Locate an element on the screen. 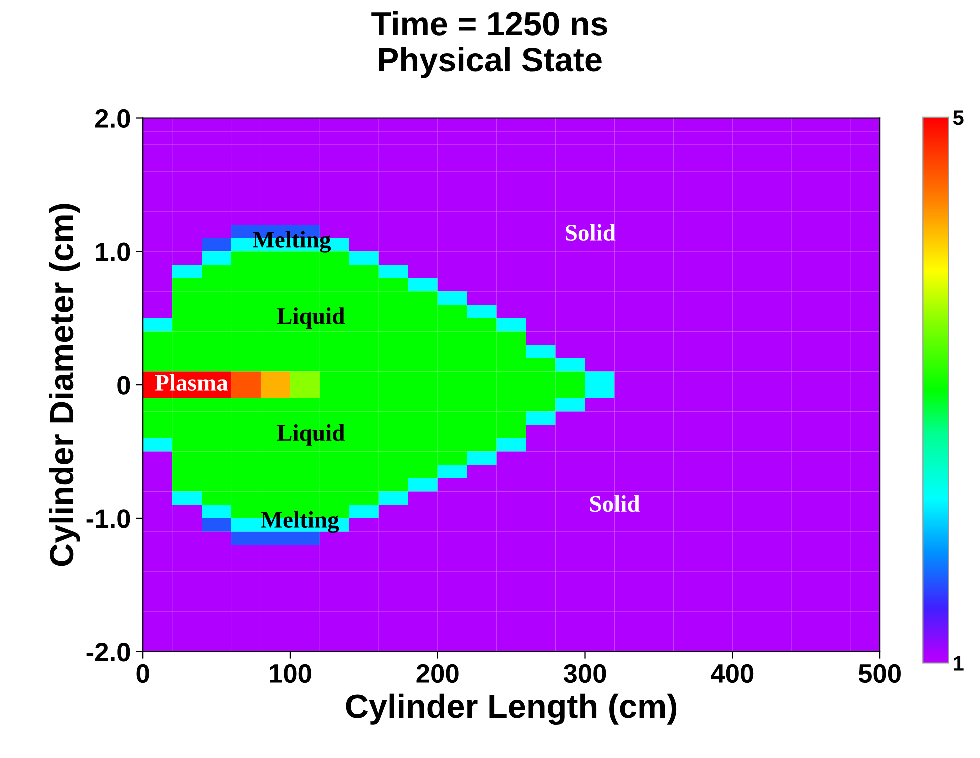  x-tick-label: 400 is located at coordinates (732, 674).